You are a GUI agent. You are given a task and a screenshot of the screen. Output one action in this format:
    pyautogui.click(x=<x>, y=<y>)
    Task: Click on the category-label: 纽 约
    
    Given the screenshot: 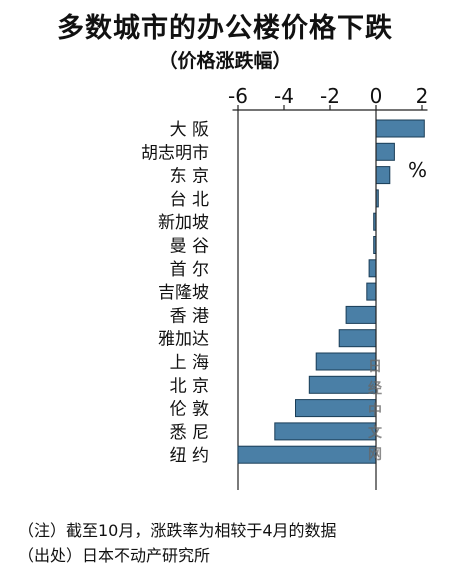 What is the action you would take?
    pyautogui.click(x=189, y=456)
    